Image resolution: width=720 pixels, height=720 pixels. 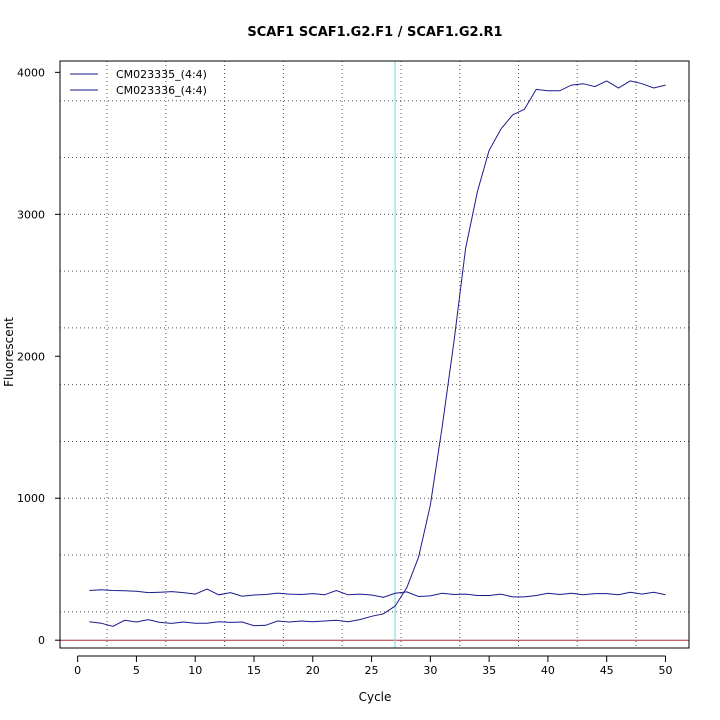 I want to click on x-tick-label: 35, so click(x=489, y=670).